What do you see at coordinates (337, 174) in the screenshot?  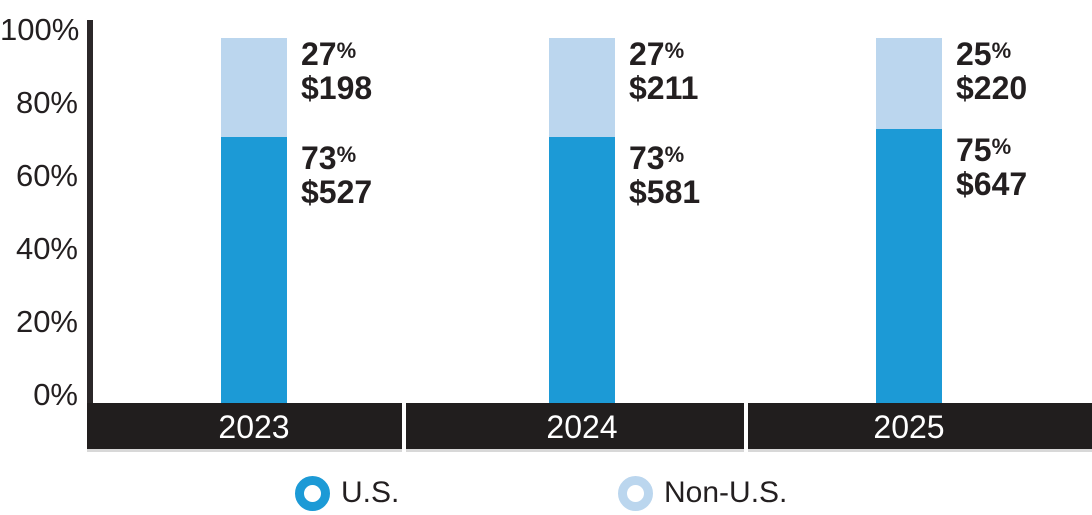 I see `us-data-label-2023: 73% $527` at bounding box center [337, 174].